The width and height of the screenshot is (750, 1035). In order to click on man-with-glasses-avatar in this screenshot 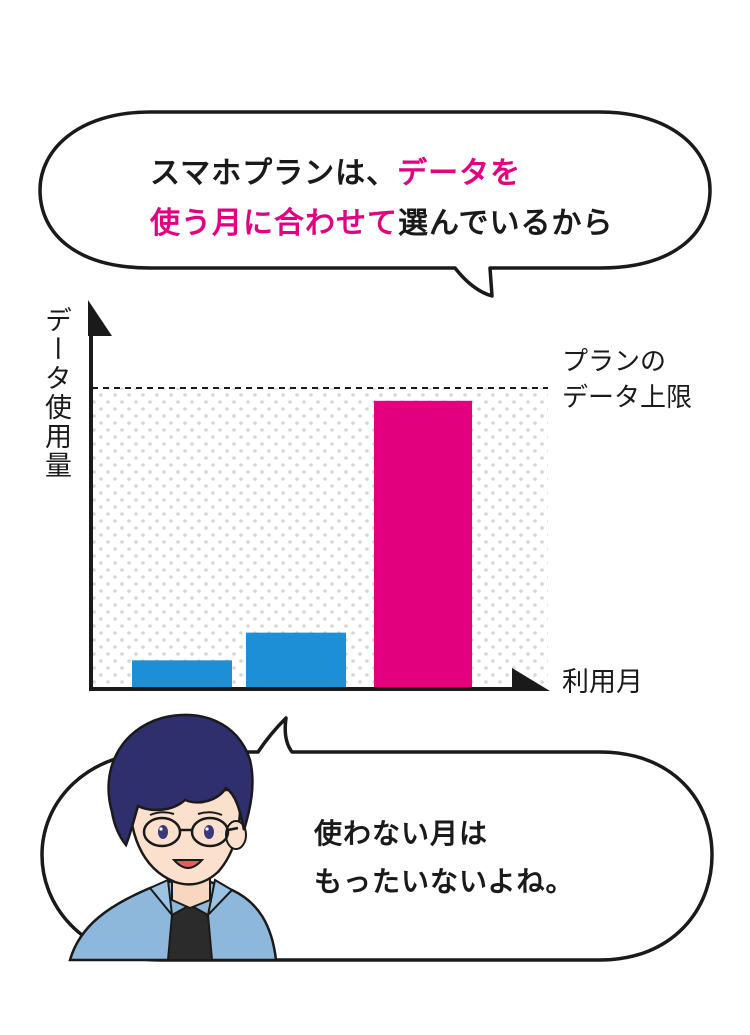, I will do `click(173, 837)`.